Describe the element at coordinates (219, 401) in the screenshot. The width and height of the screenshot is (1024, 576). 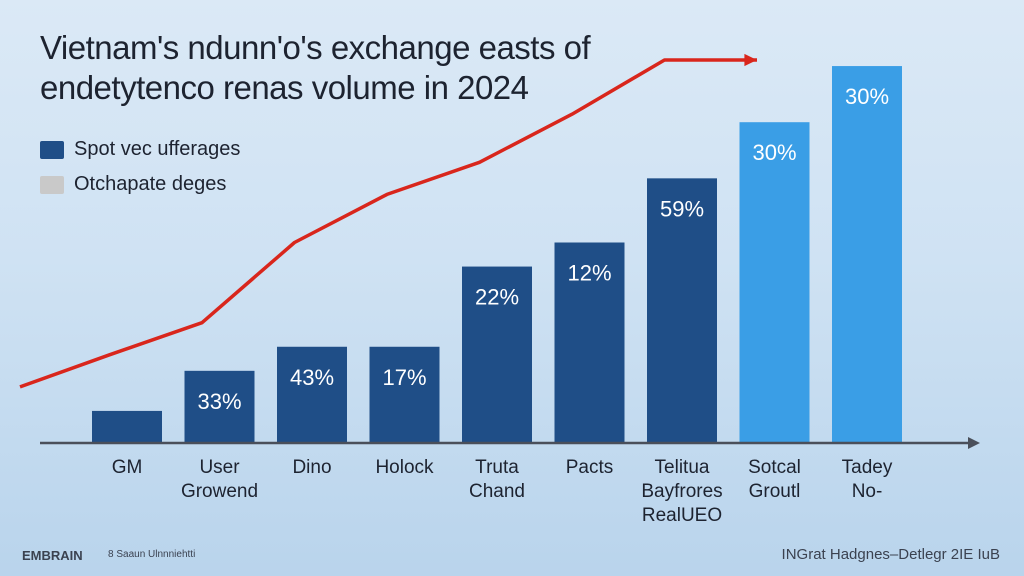
I see `data-label-1: 33%` at that location.